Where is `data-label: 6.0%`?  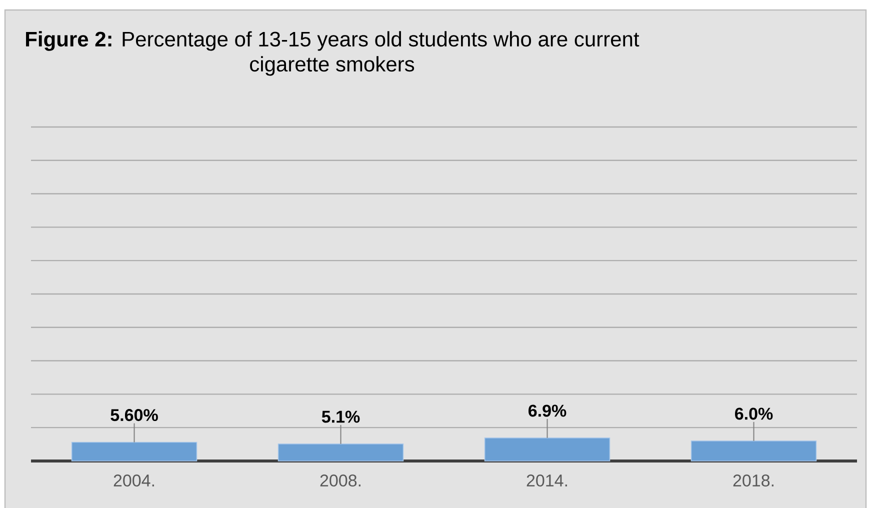 data-label: 6.0% is located at coordinates (754, 414).